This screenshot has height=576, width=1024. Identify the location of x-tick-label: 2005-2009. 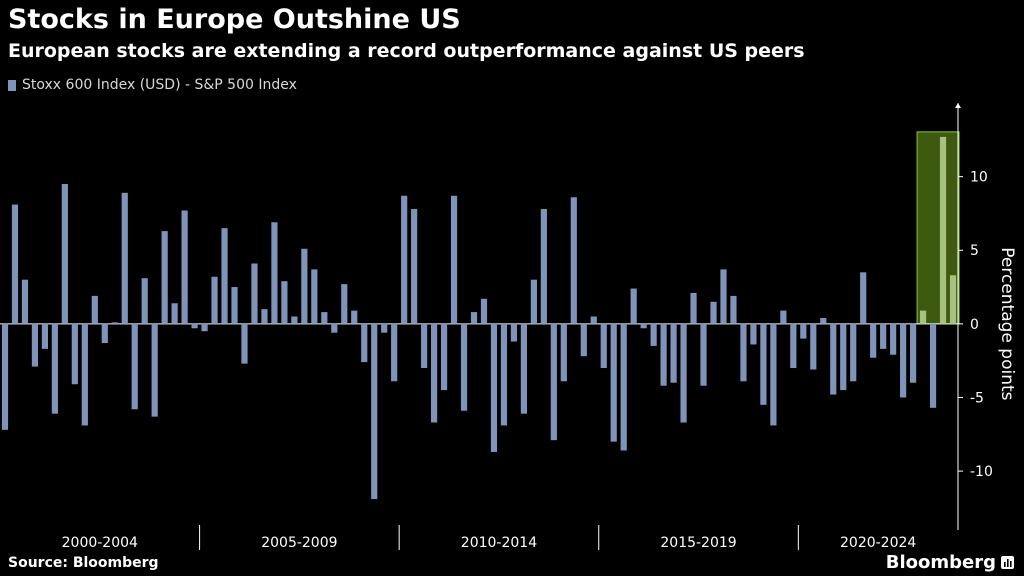
(299, 542).